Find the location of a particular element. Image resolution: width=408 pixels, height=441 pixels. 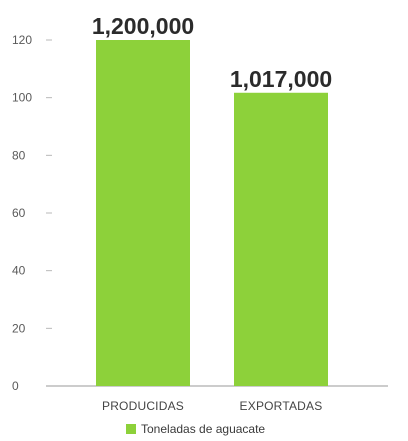

x-tick-label: PRODUCIDAS is located at coordinates (143, 406).